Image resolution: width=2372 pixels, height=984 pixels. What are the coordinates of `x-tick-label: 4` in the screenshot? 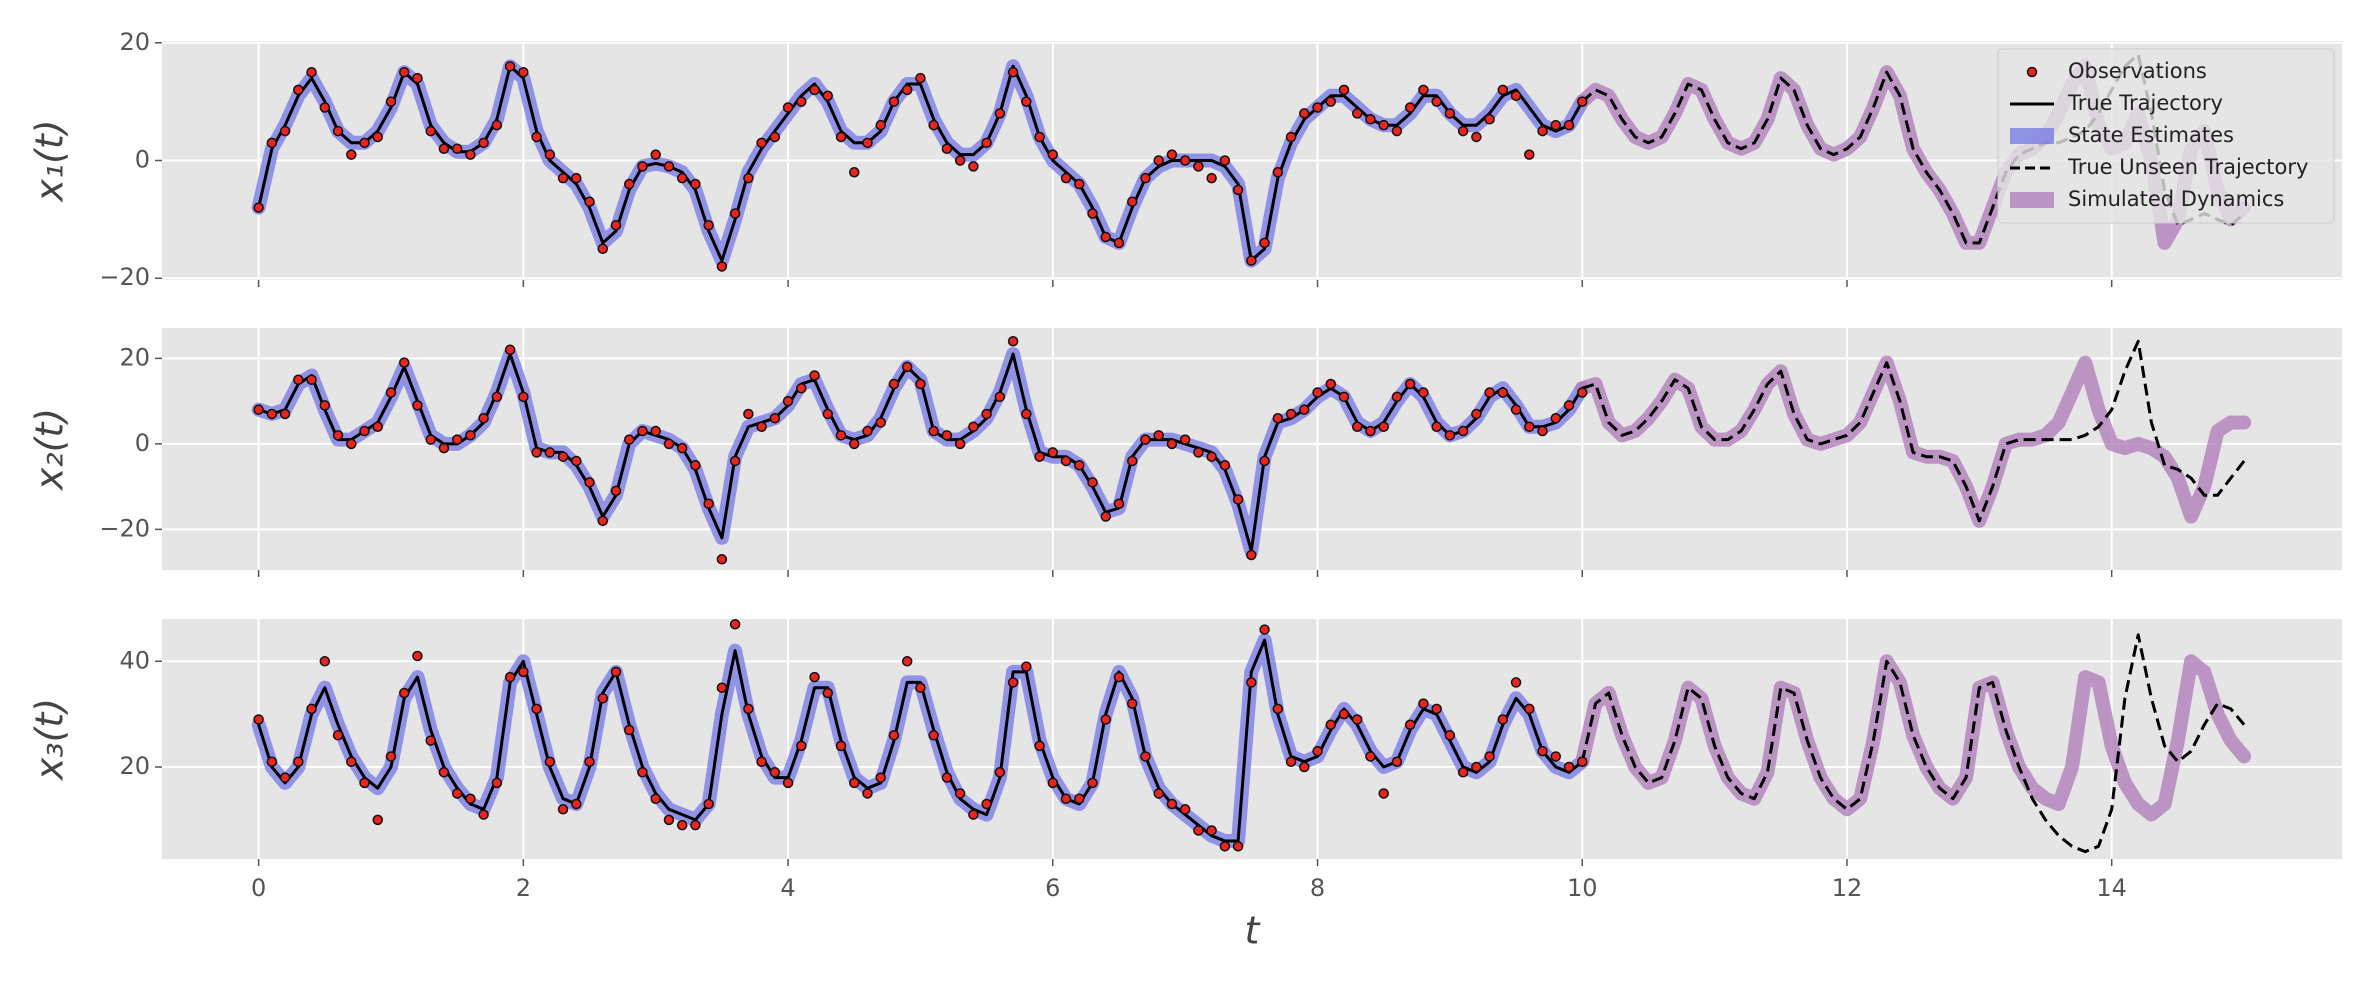 It's located at (787, 888).